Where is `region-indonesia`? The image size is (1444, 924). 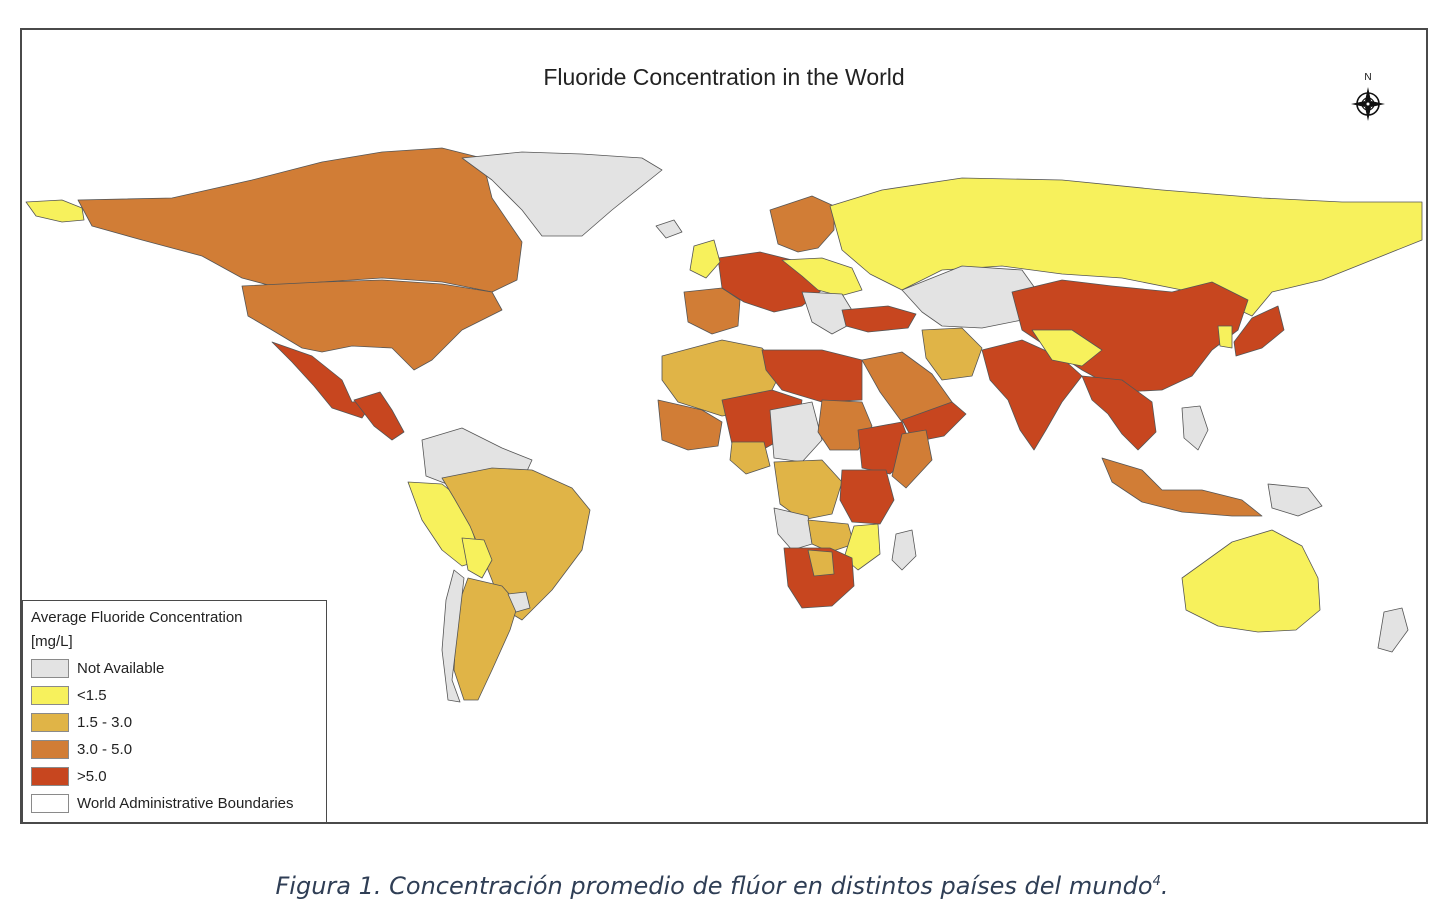
region-indonesia is located at coordinates (1182, 487).